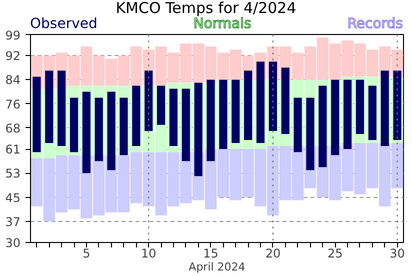  What do you see at coordinates (86, 253) in the screenshot?
I see `x-tick-label: 5` at bounding box center [86, 253].